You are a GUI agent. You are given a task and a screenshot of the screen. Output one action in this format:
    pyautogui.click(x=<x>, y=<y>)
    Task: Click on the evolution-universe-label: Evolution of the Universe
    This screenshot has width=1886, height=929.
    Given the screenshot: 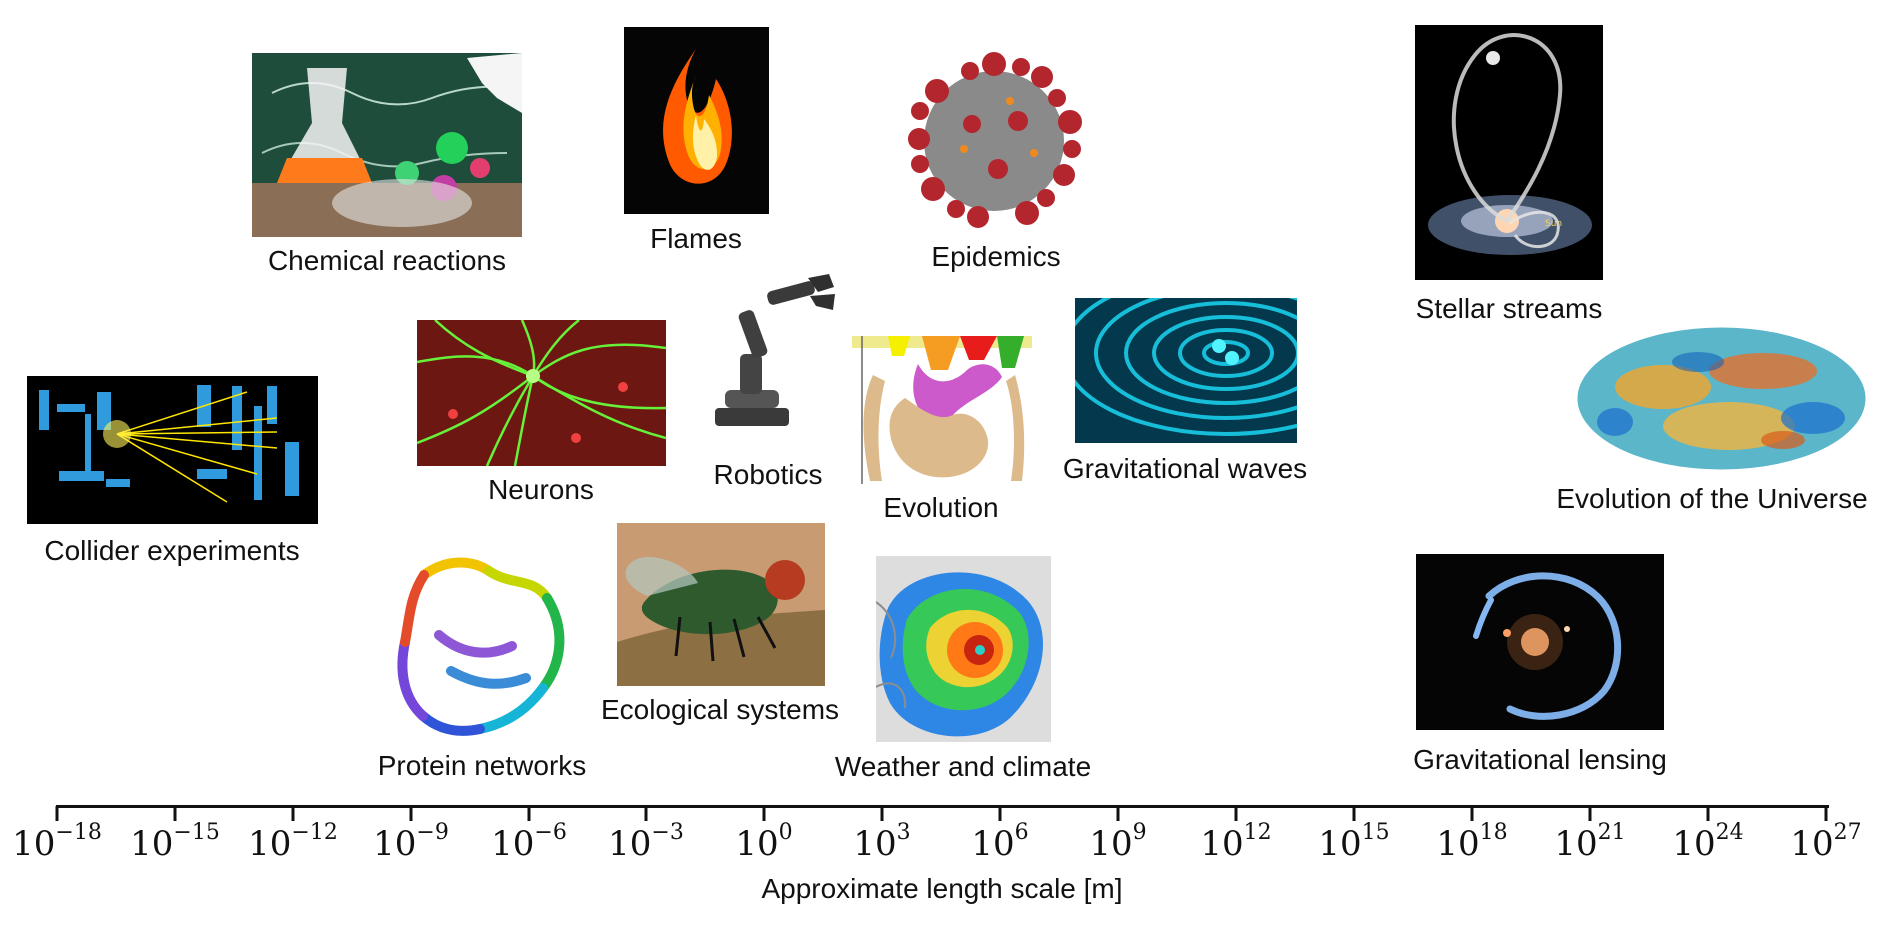 What is the action you would take?
    pyautogui.click(x=1712, y=498)
    